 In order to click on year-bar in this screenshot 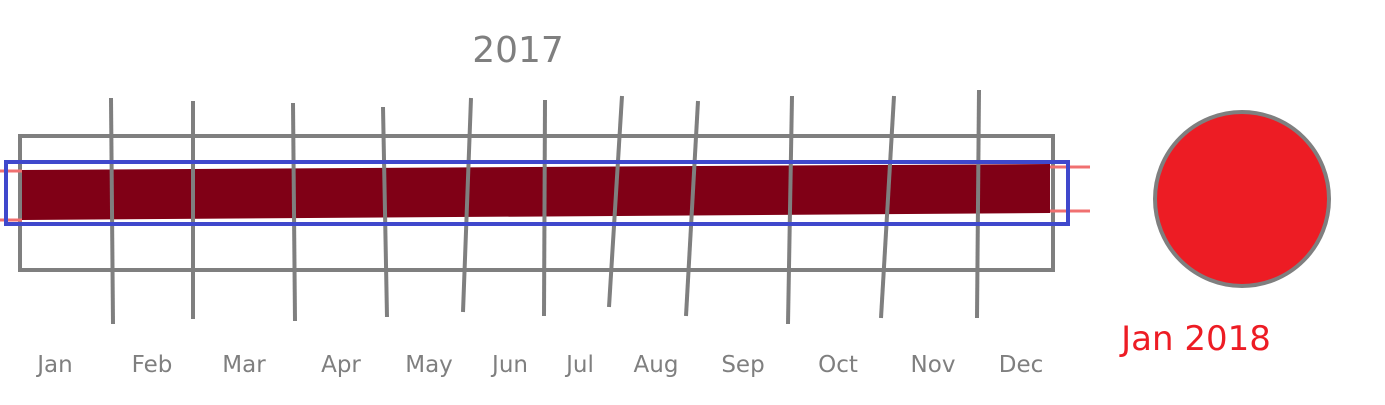, I will do `click(536, 192)`.